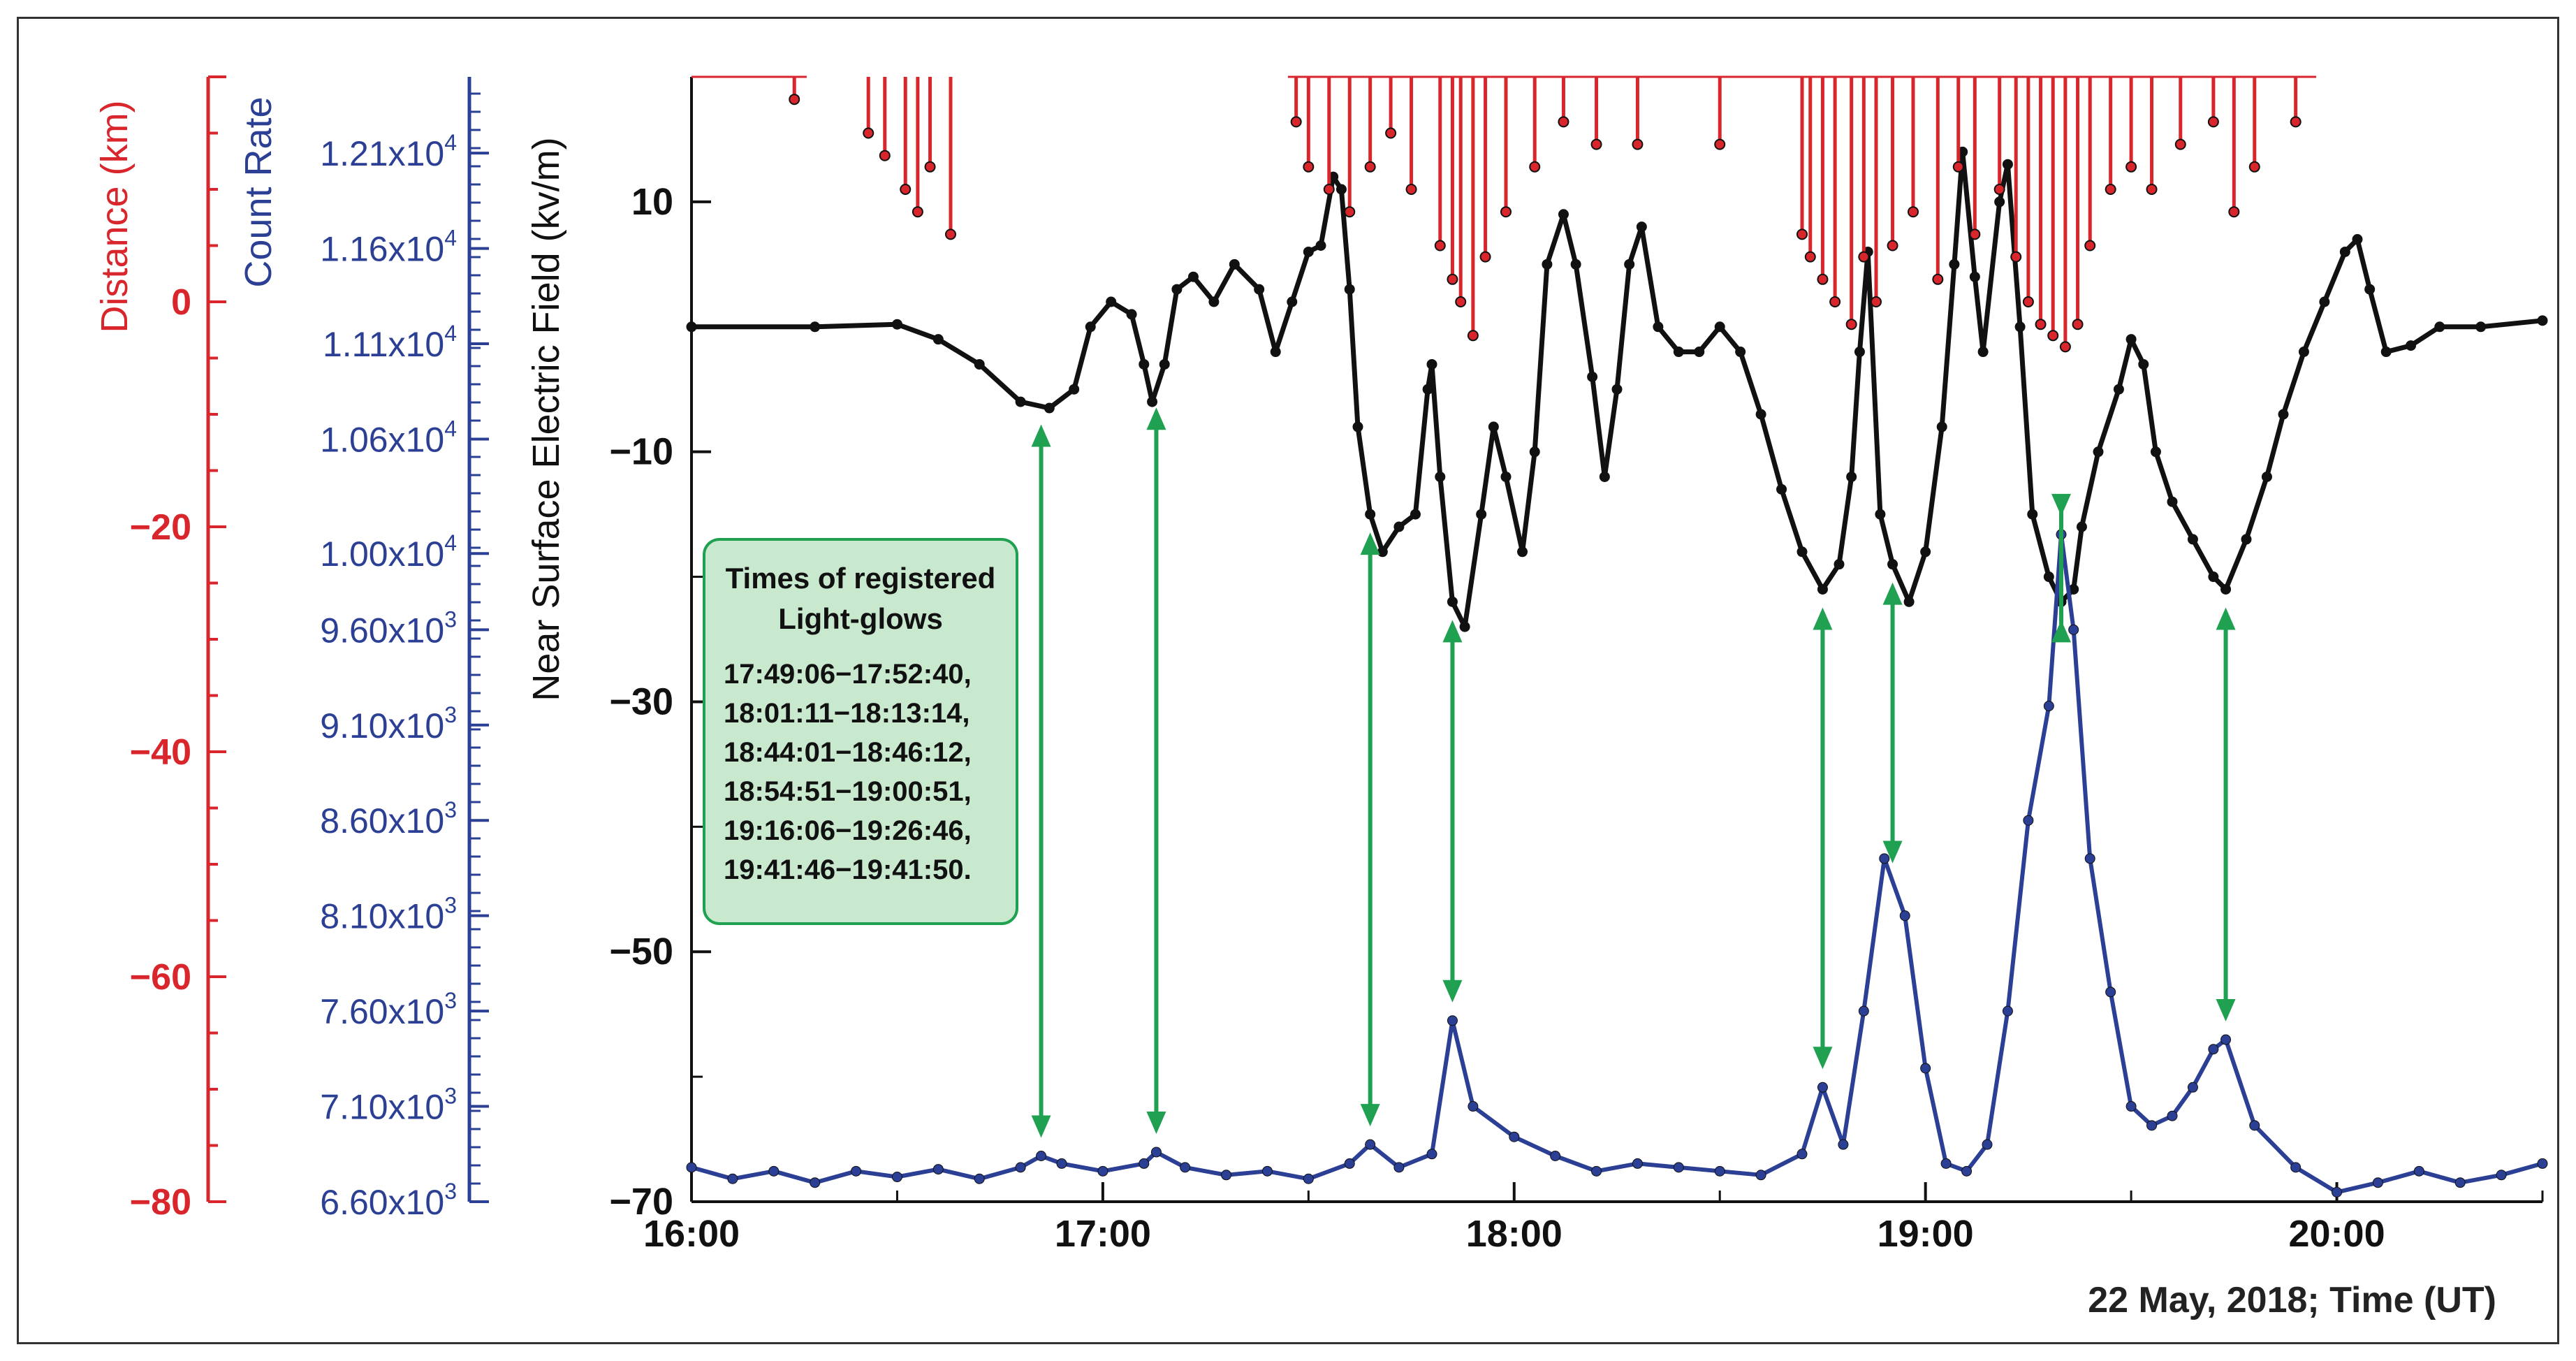 This screenshot has height=1361, width=2576. Describe the element at coordinates (1103, 1234) in the screenshot. I see `x-tick-label: 17:00` at that location.